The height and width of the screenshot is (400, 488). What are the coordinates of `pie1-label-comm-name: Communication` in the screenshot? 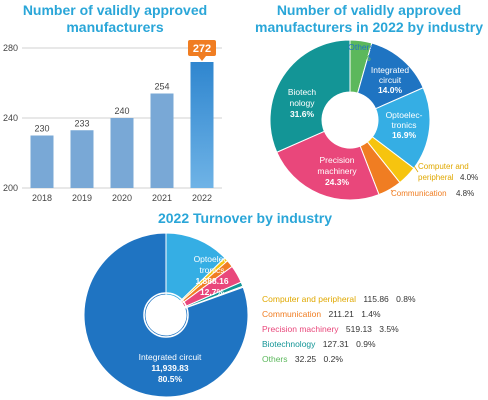 It's located at (419, 193).